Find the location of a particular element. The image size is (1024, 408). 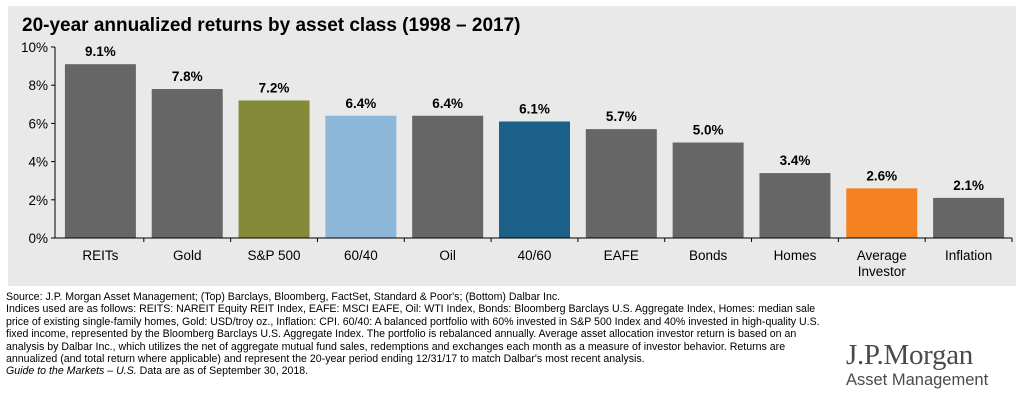

x-tick-label: 40/60 is located at coordinates (535, 255).